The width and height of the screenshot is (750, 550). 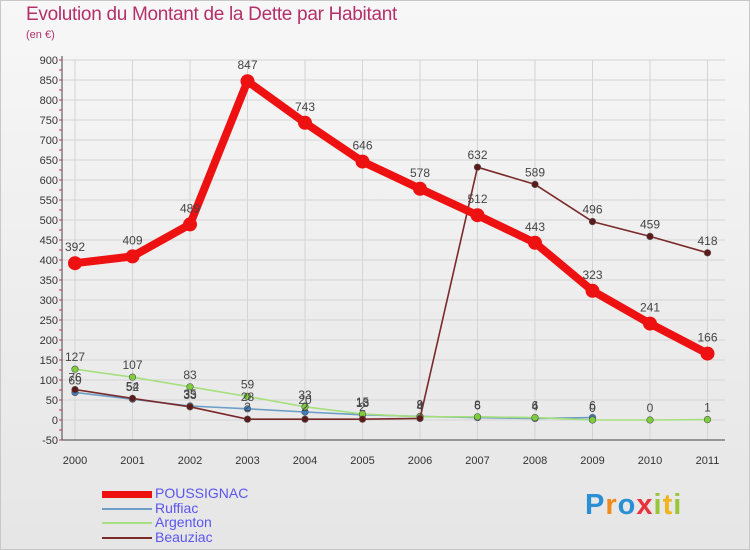 I want to click on data-point-ruffiac, so click(x=247, y=409).